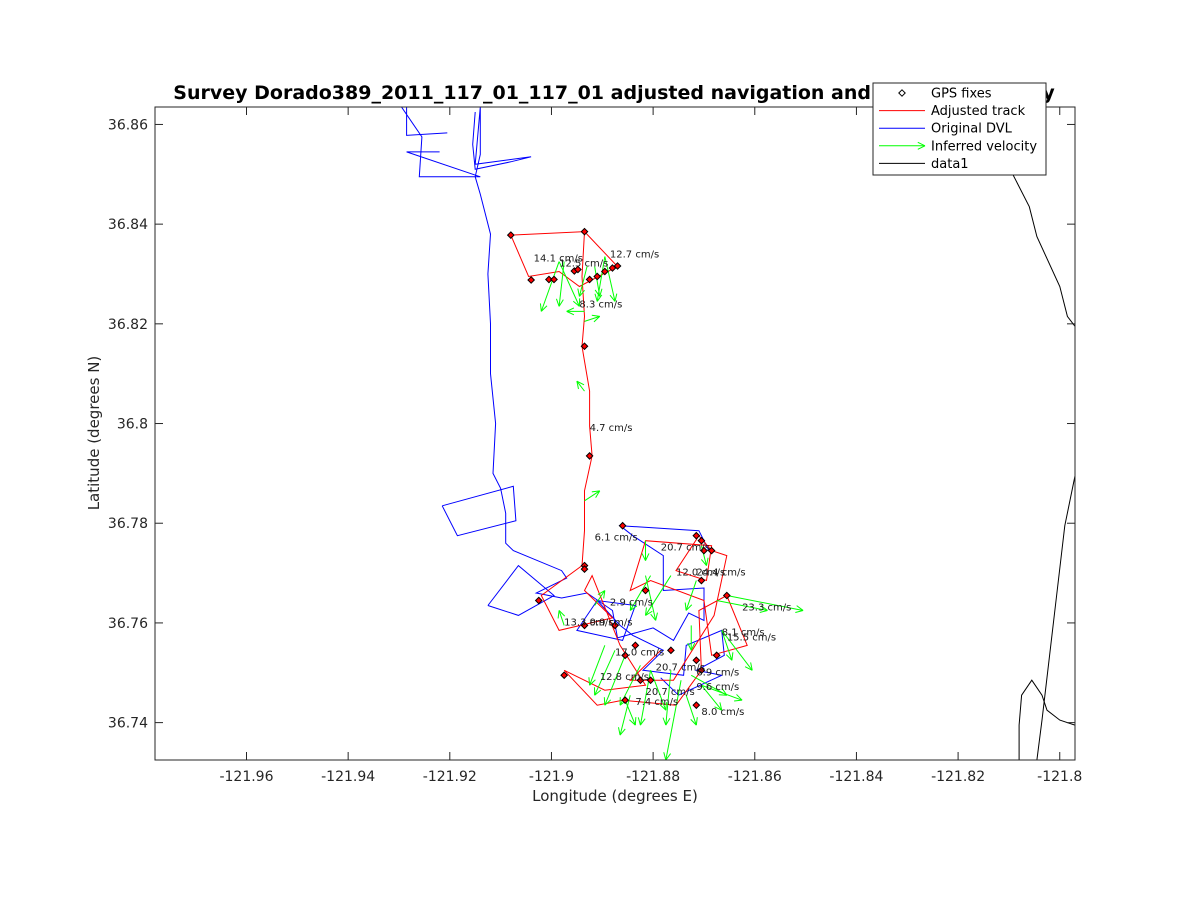 Image resolution: width=1188 pixels, height=900 pixels. Describe the element at coordinates (128, 624) in the screenshot. I see `y-tick-label: 36.76` at that location.